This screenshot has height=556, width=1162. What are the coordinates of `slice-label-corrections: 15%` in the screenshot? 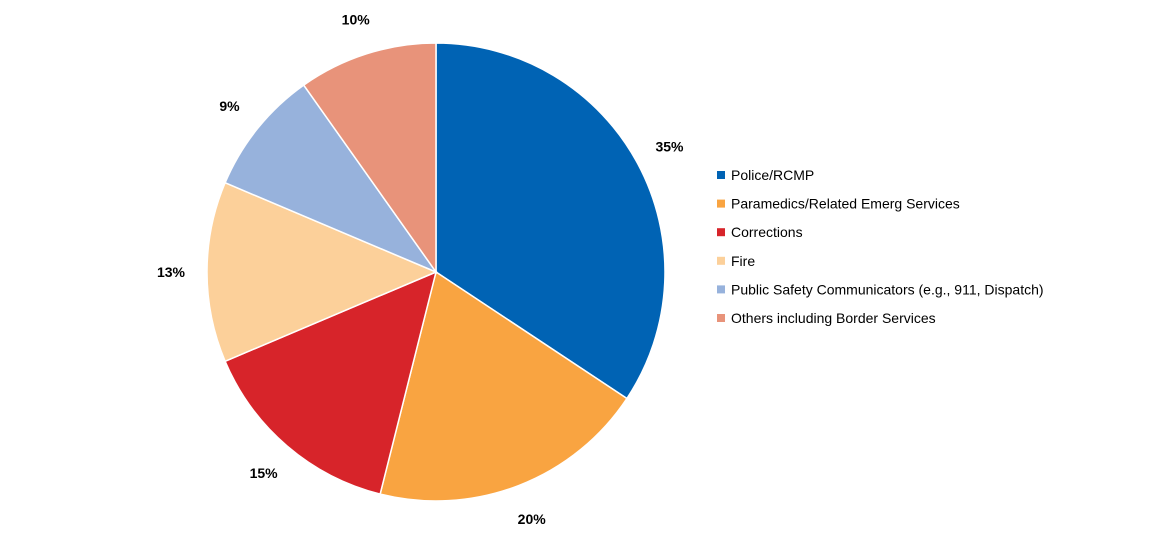 It's located at (264, 473).